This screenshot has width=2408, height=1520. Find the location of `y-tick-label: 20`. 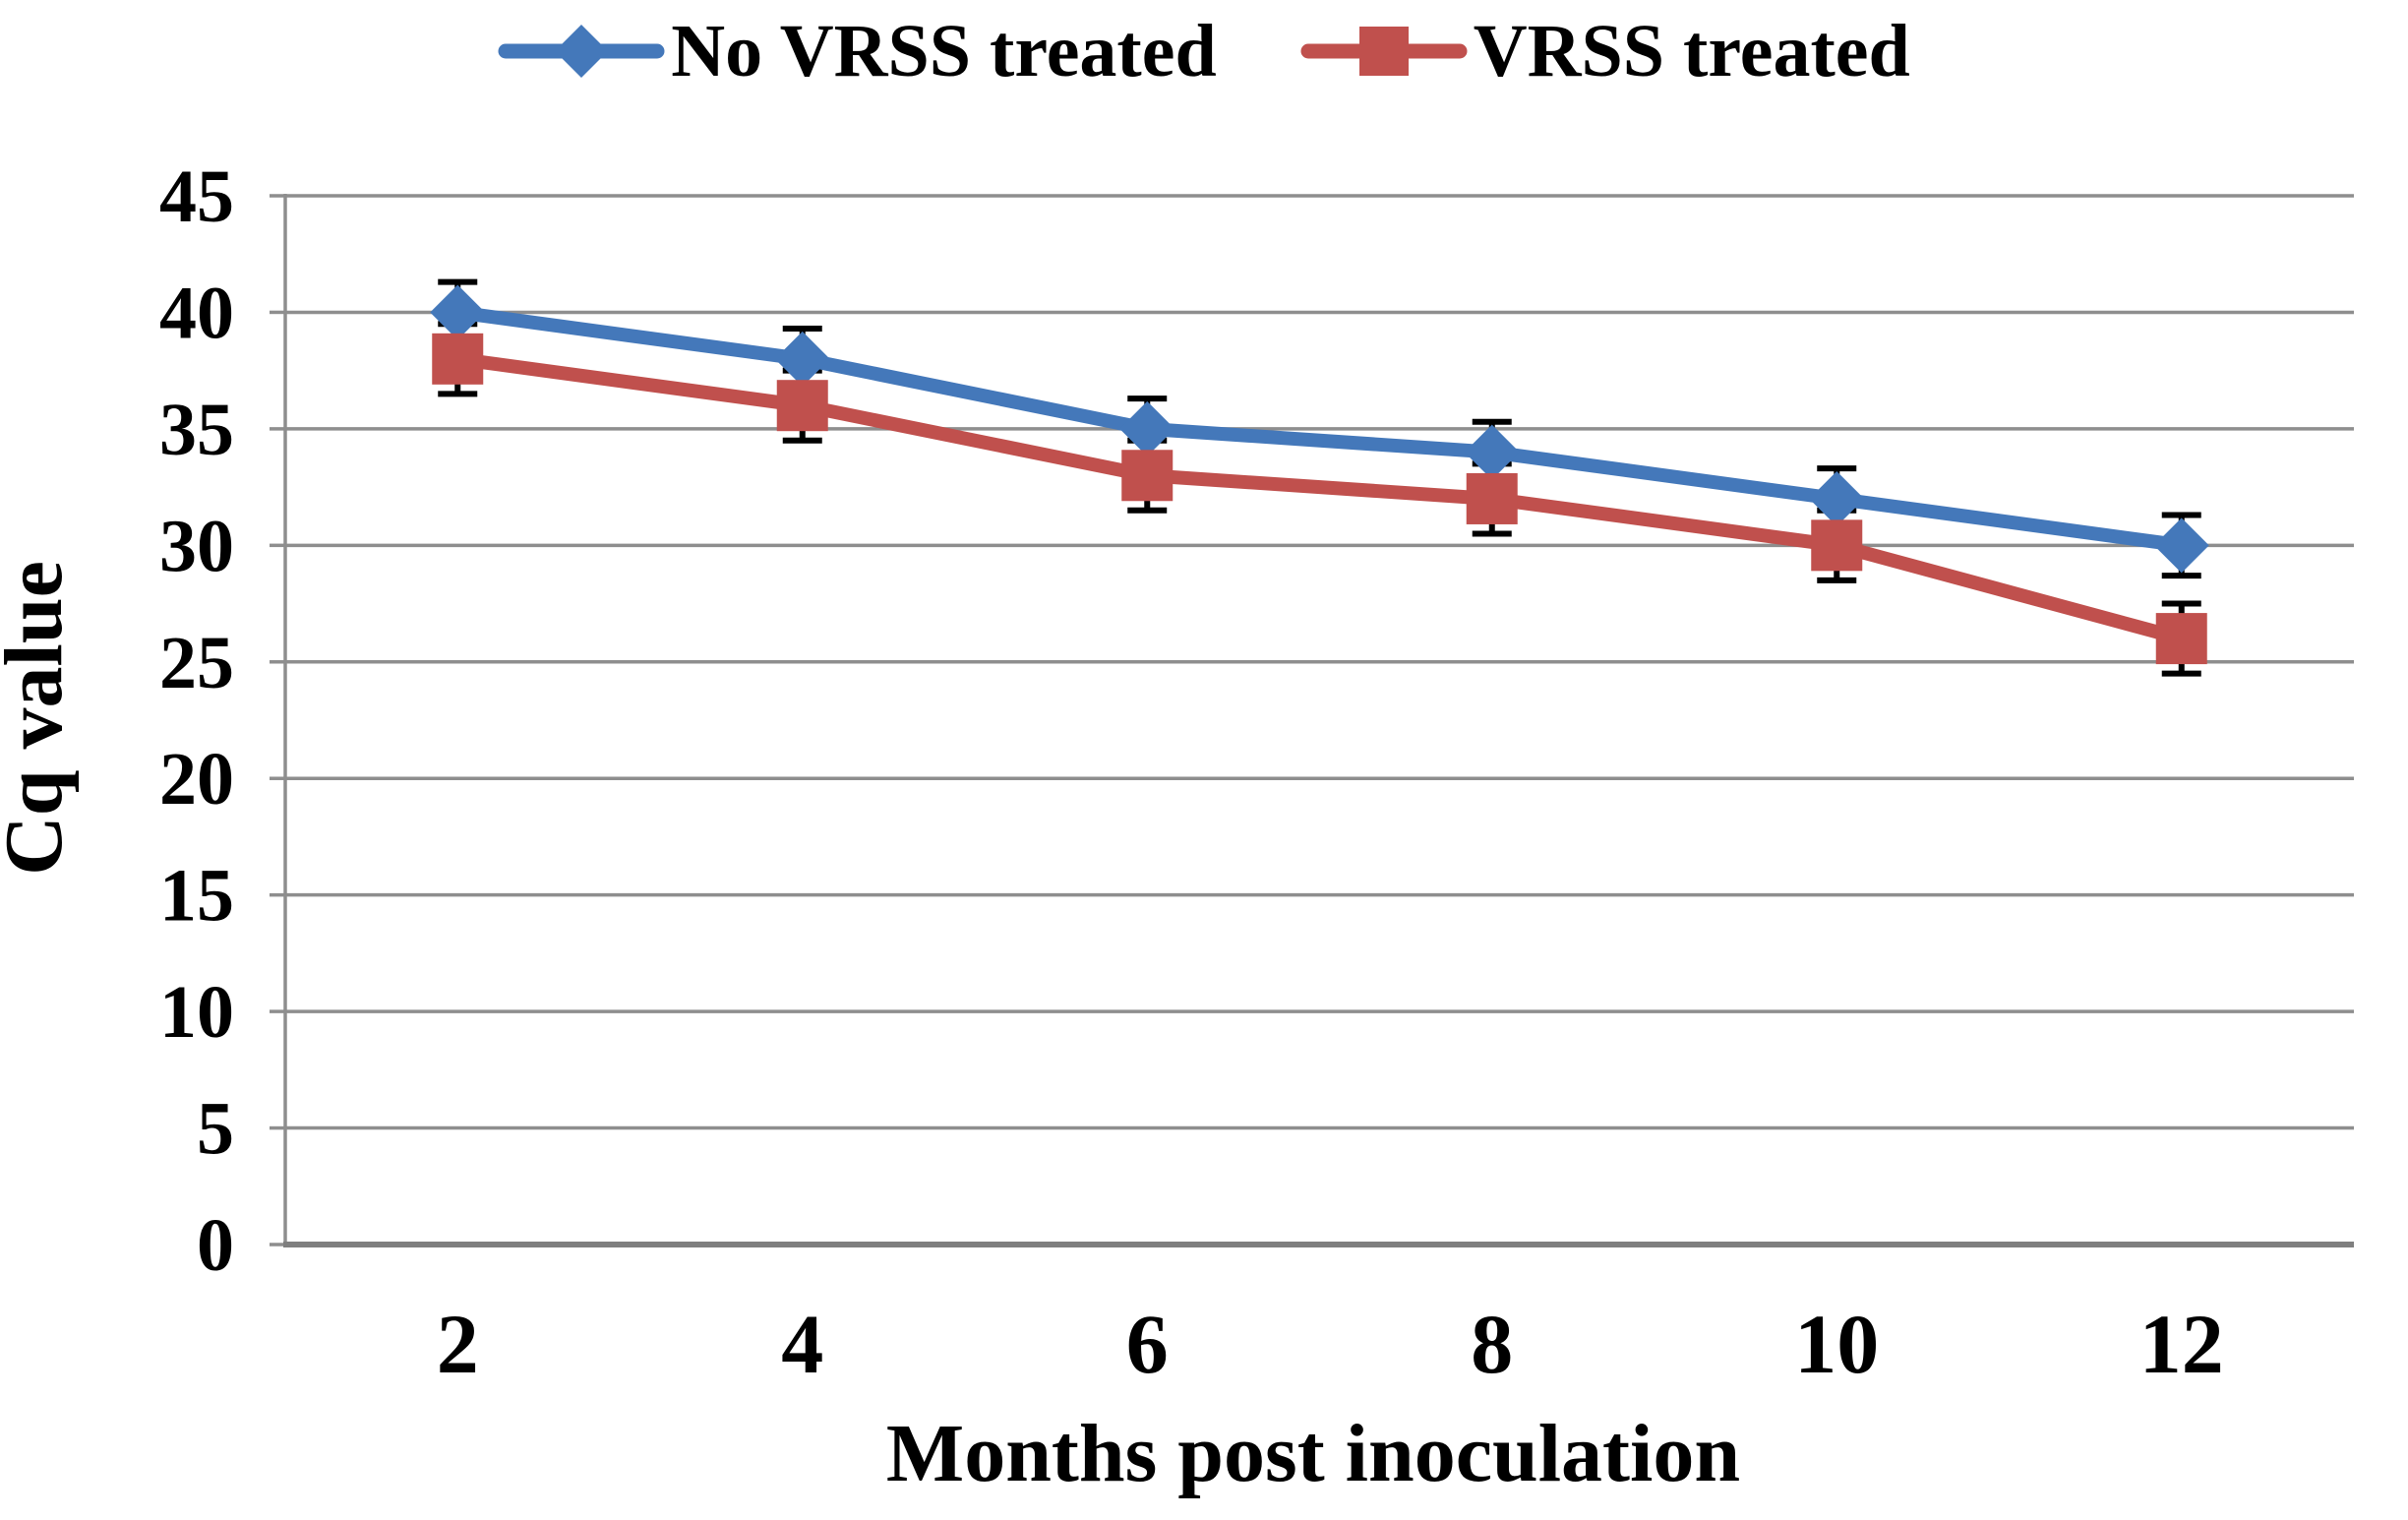

y-tick-label: 20 is located at coordinates (196, 779).